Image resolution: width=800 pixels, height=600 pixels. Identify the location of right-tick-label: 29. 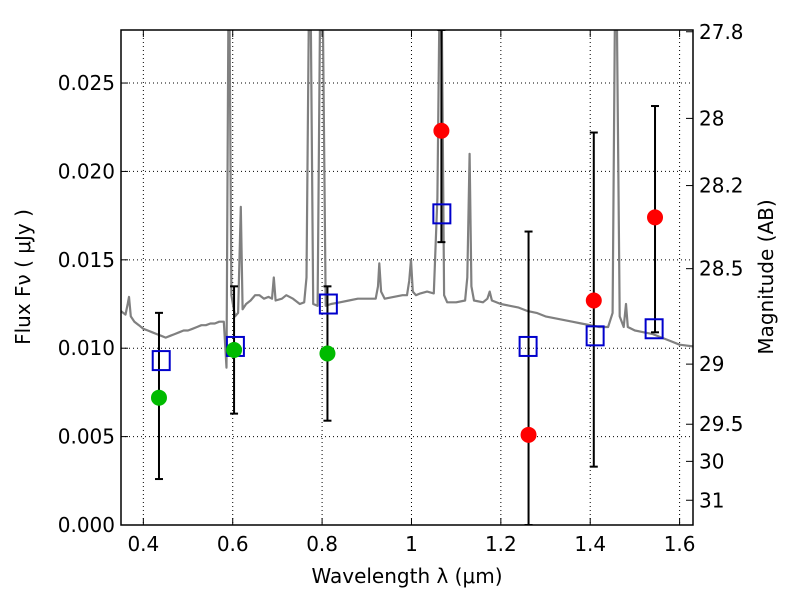
(711, 364).